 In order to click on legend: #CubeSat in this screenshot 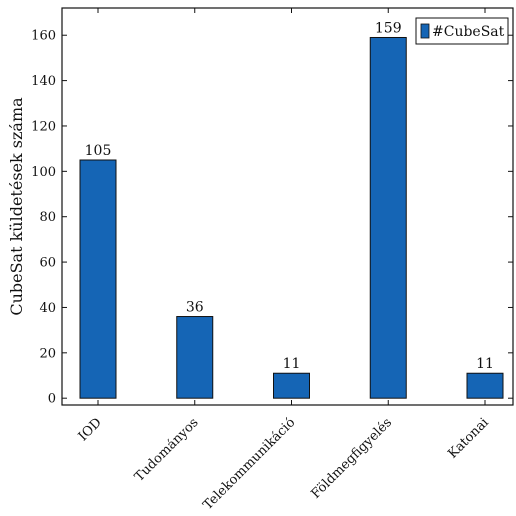, I will do `click(462, 31)`.